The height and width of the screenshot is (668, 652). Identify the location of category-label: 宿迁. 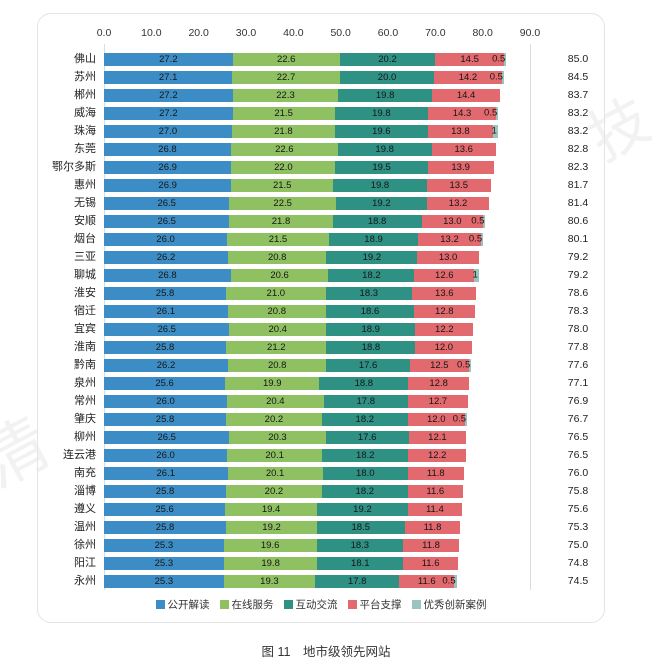
(85, 311).